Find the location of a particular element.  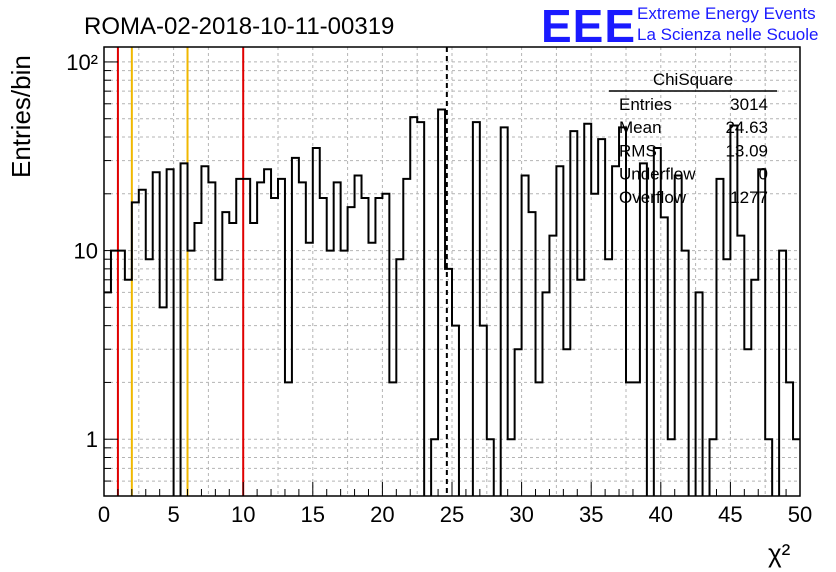

stats-label-overflow: Overflow is located at coordinates (653, 197).